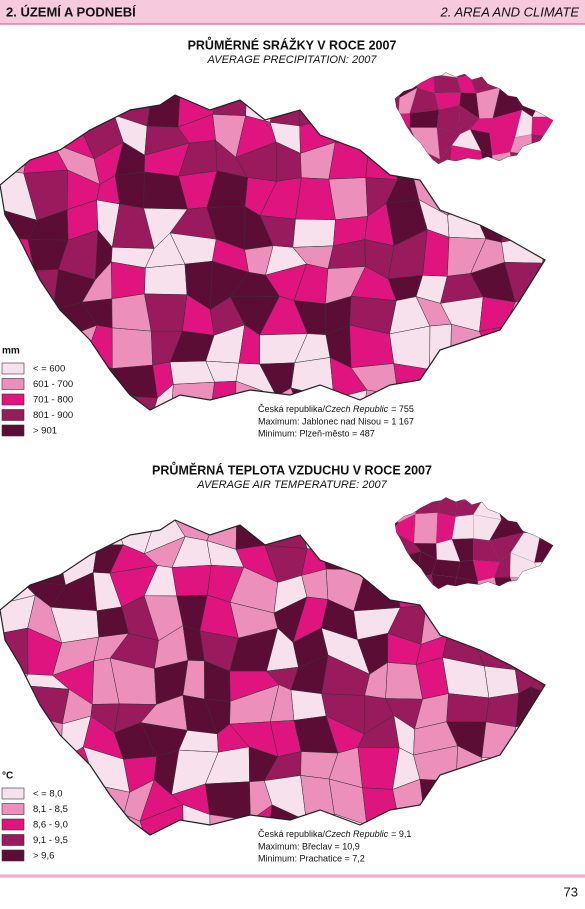 The image size is (585, 909). I want to click on note-national: Česká republika/Czech Republic = 755, so click(336, 409).